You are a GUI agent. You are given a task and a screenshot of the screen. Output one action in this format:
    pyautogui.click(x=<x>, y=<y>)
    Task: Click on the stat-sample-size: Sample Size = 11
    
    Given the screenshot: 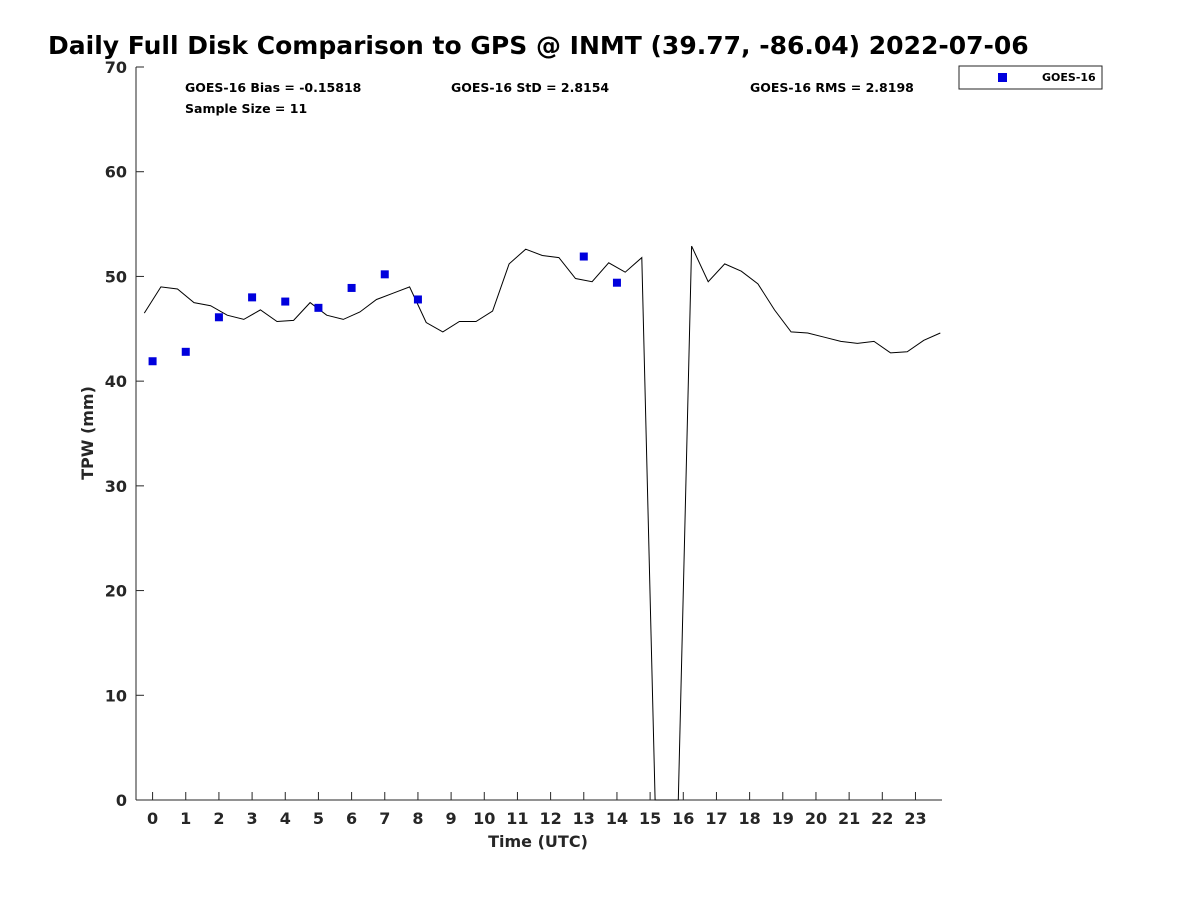 What is the action you would take?
    pyautogui.click(x=246, y=108)
    